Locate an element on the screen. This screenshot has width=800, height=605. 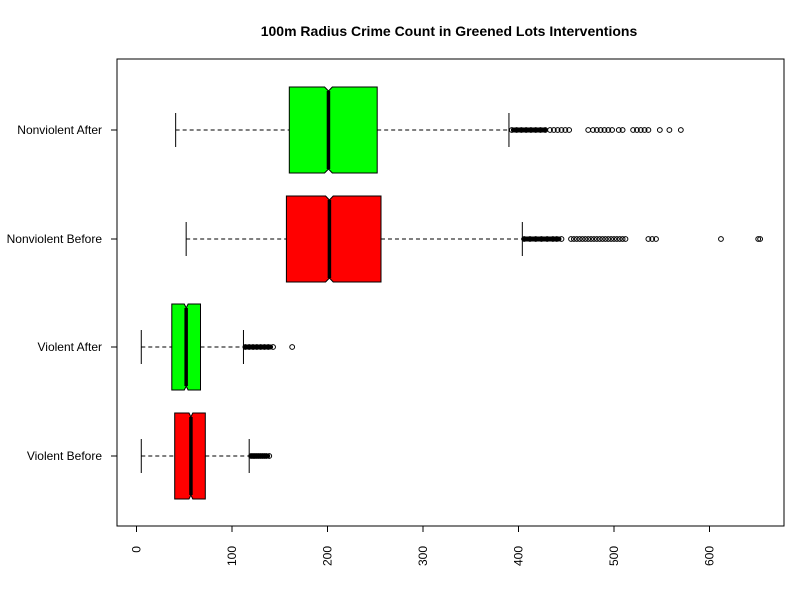
y-tick-label-violent-before: Violent Before is located at coordinates (64, 456).